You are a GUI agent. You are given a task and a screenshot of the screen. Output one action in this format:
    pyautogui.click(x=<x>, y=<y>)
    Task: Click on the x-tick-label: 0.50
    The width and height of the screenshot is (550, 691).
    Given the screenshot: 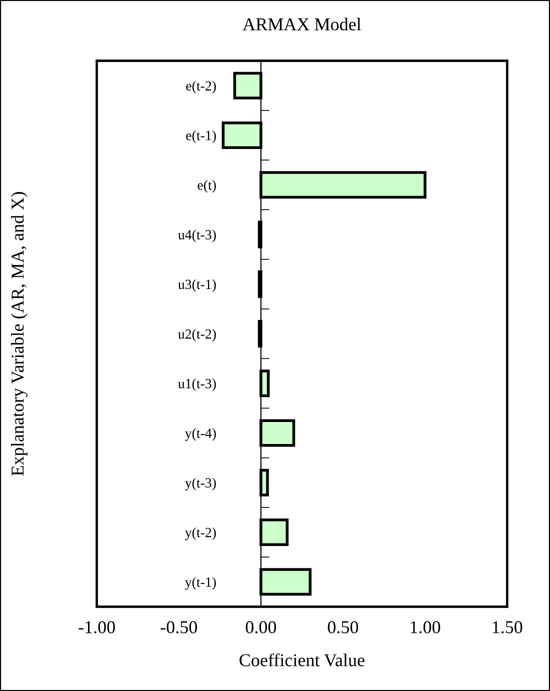 What is the action you would take?
    pyautogui.click(x=343, y=627)
    